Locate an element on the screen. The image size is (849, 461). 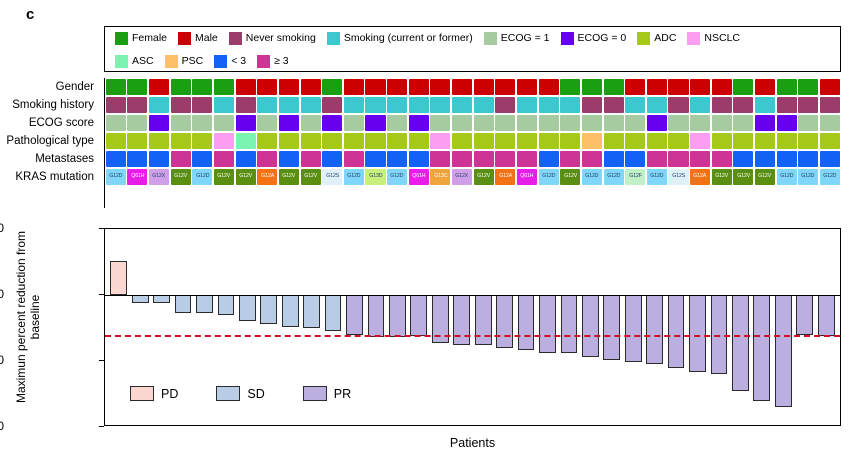
legend-label: Smoking (current or former) is located at coordinates (408, 38).